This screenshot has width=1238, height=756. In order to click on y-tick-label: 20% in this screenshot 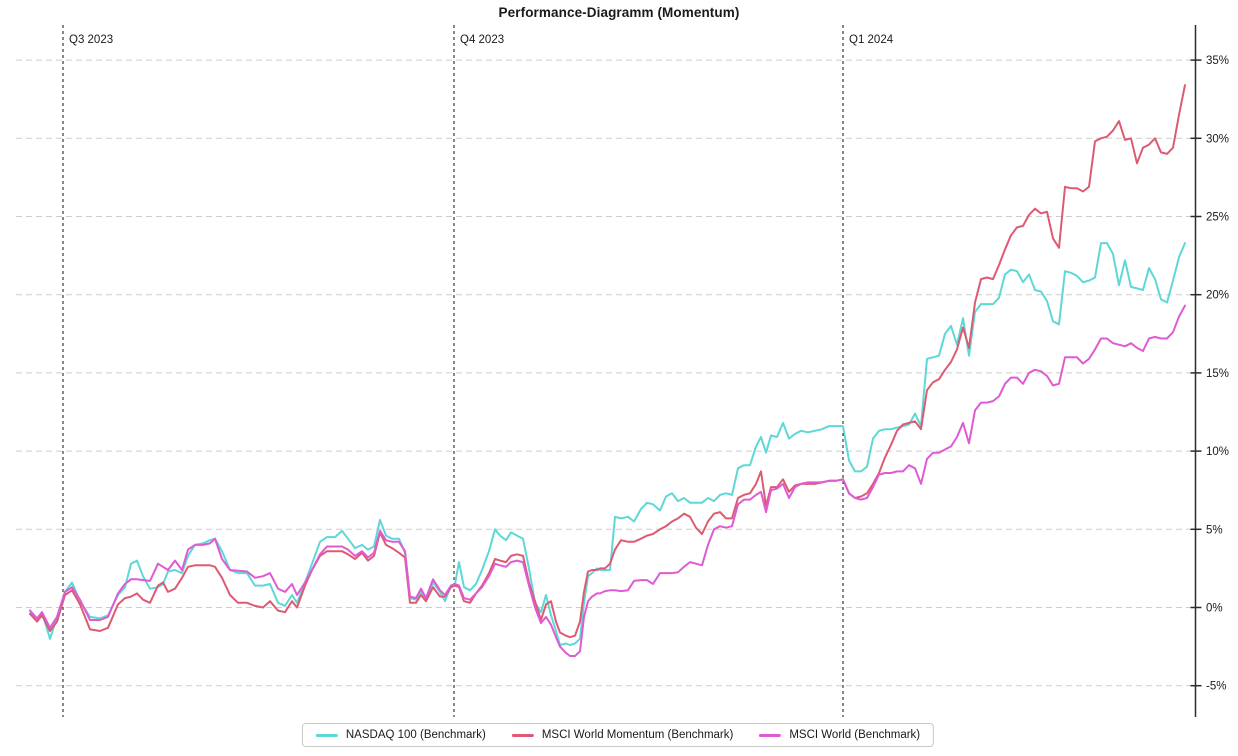, I will do `click(1217, 296)`.